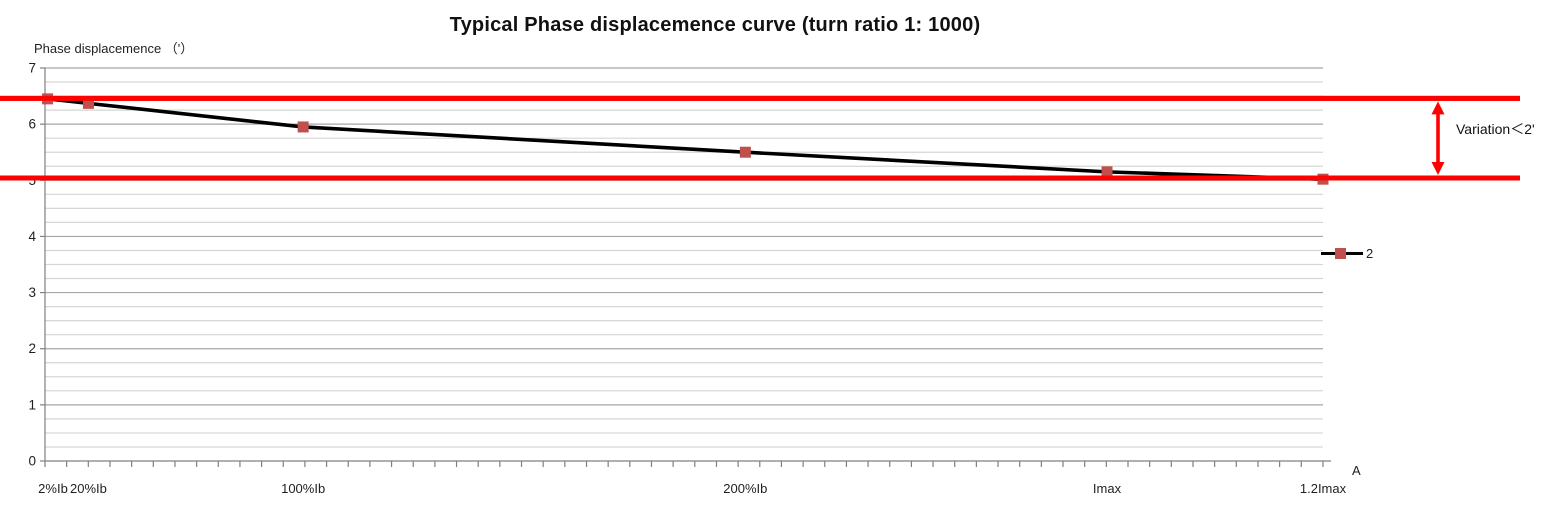 This screenshot has width=1558, height=517. I want to click on y-axis-tick-label: 2, so click(32, 348).